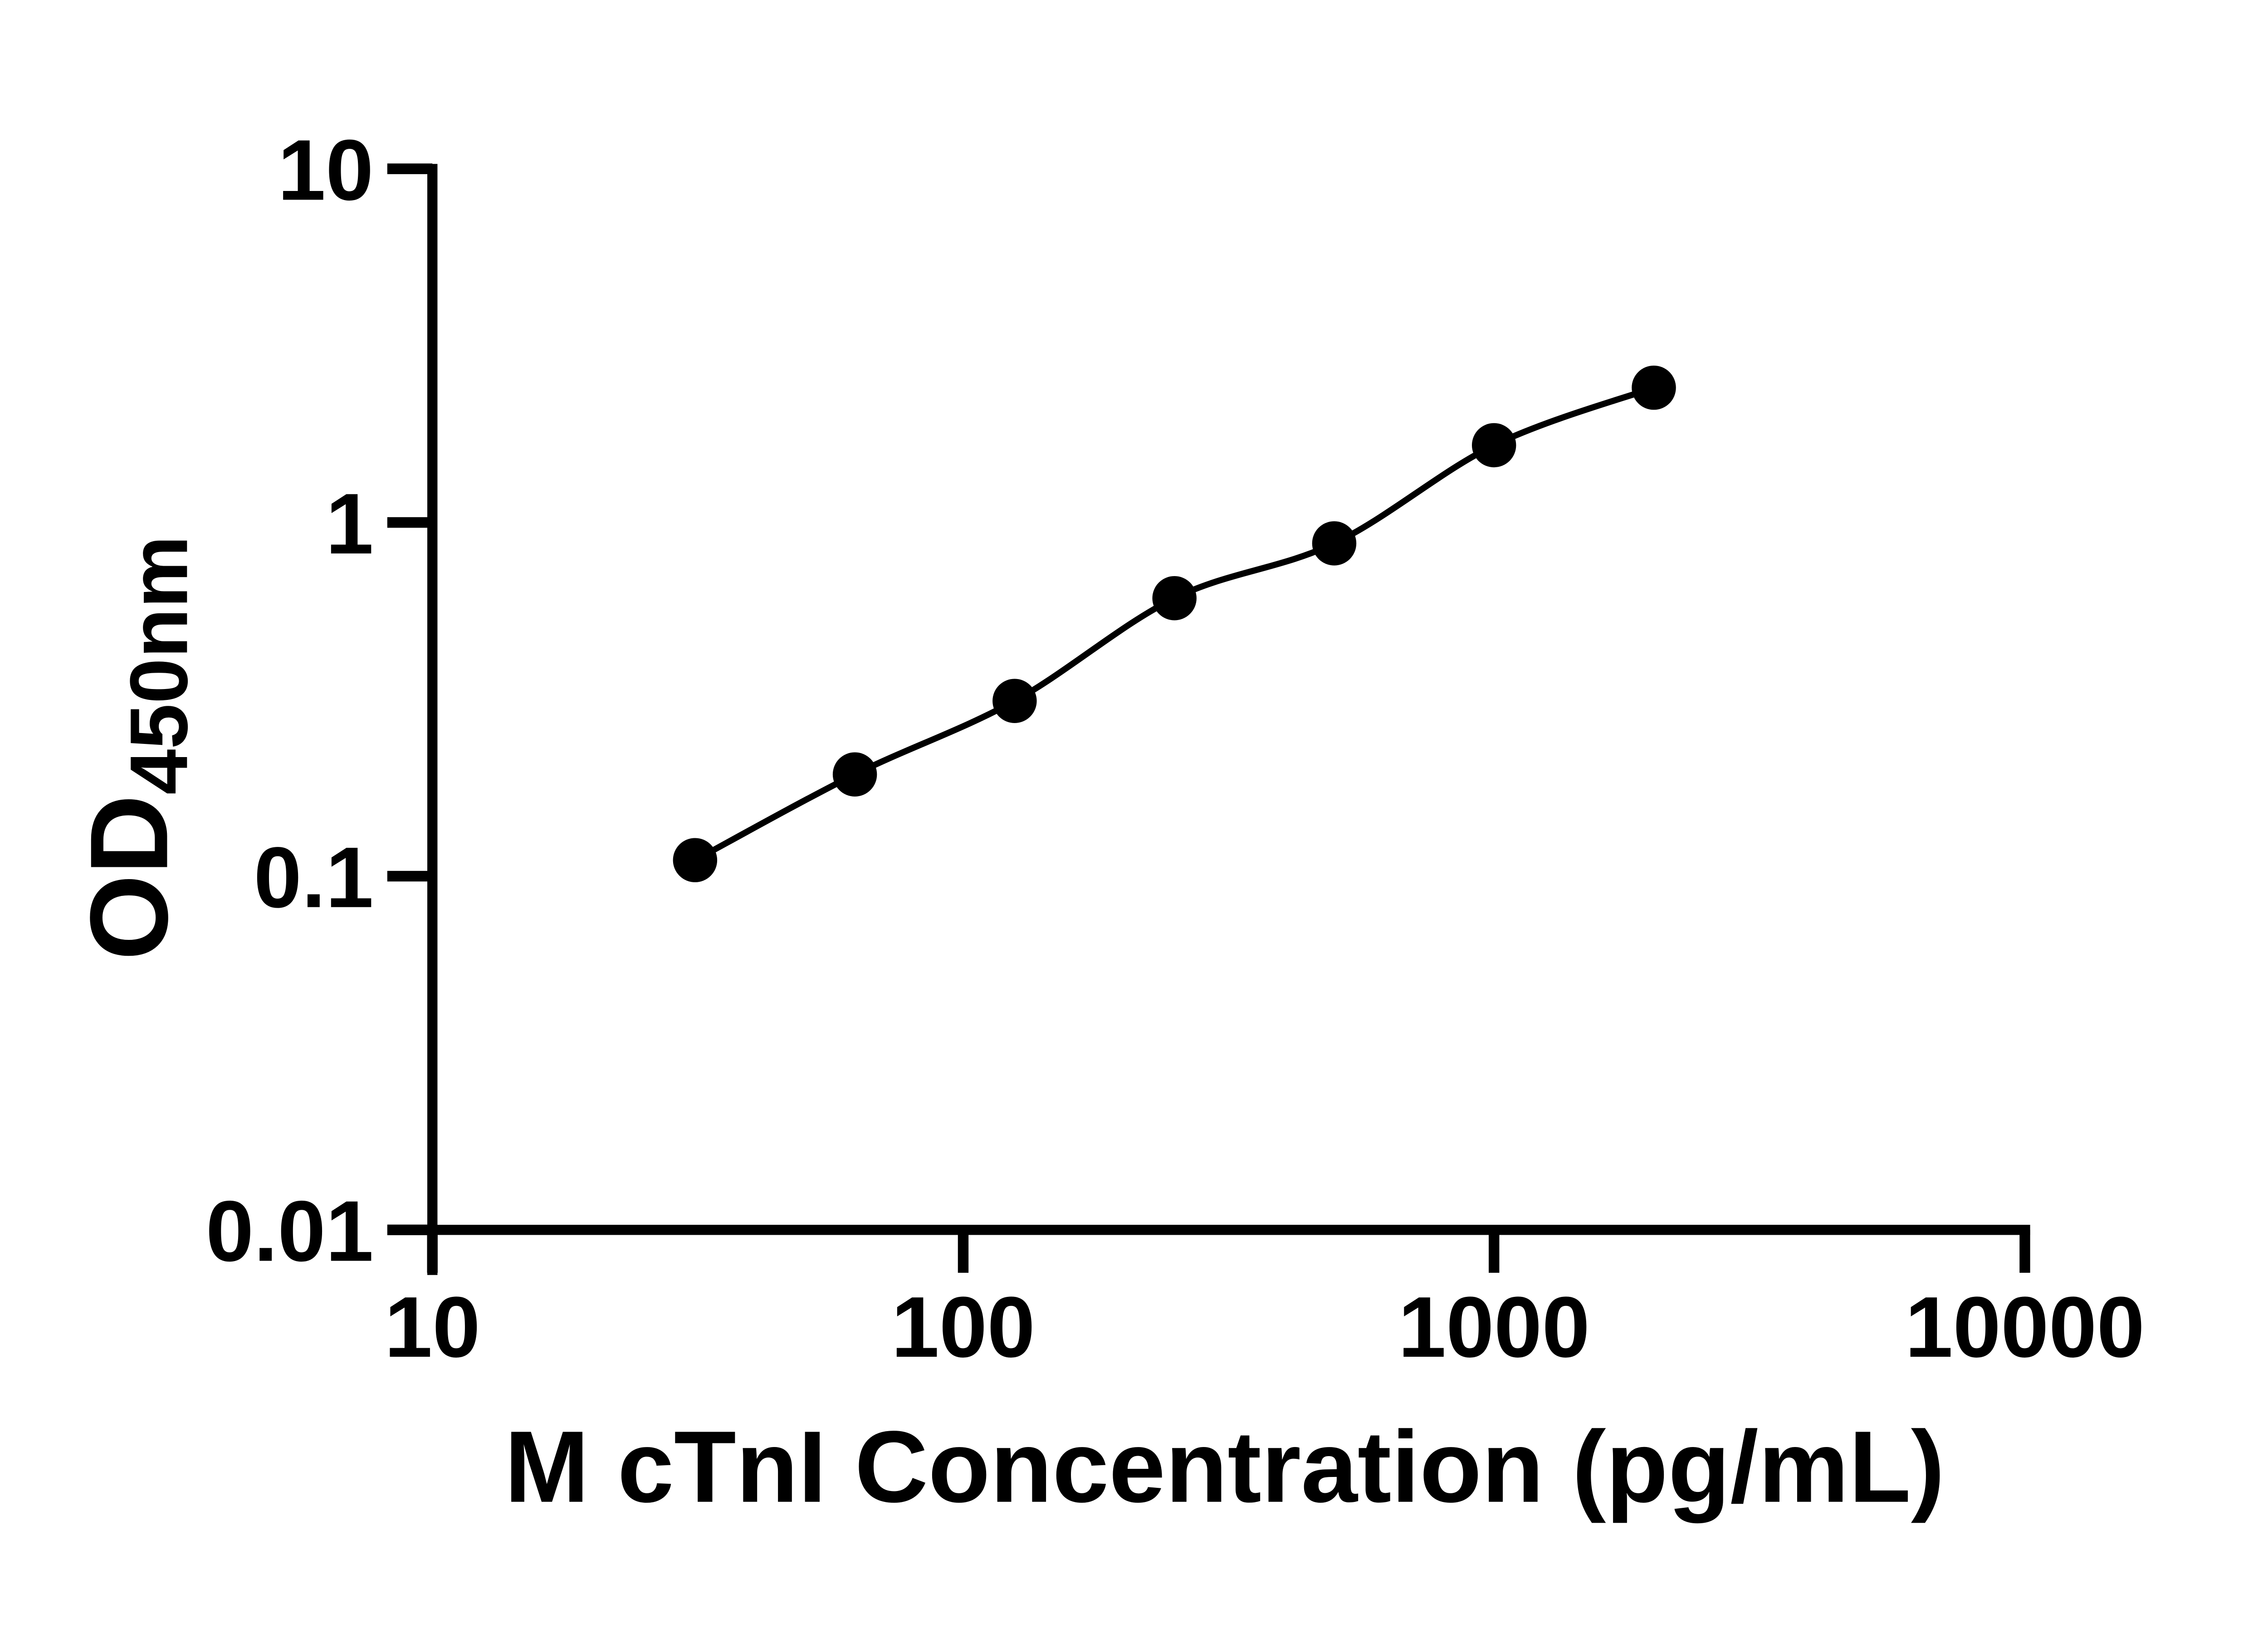 This screenshot has width=2268, height=1633. I want to click on y-axis-title: OD450nm, so click(136, 748).